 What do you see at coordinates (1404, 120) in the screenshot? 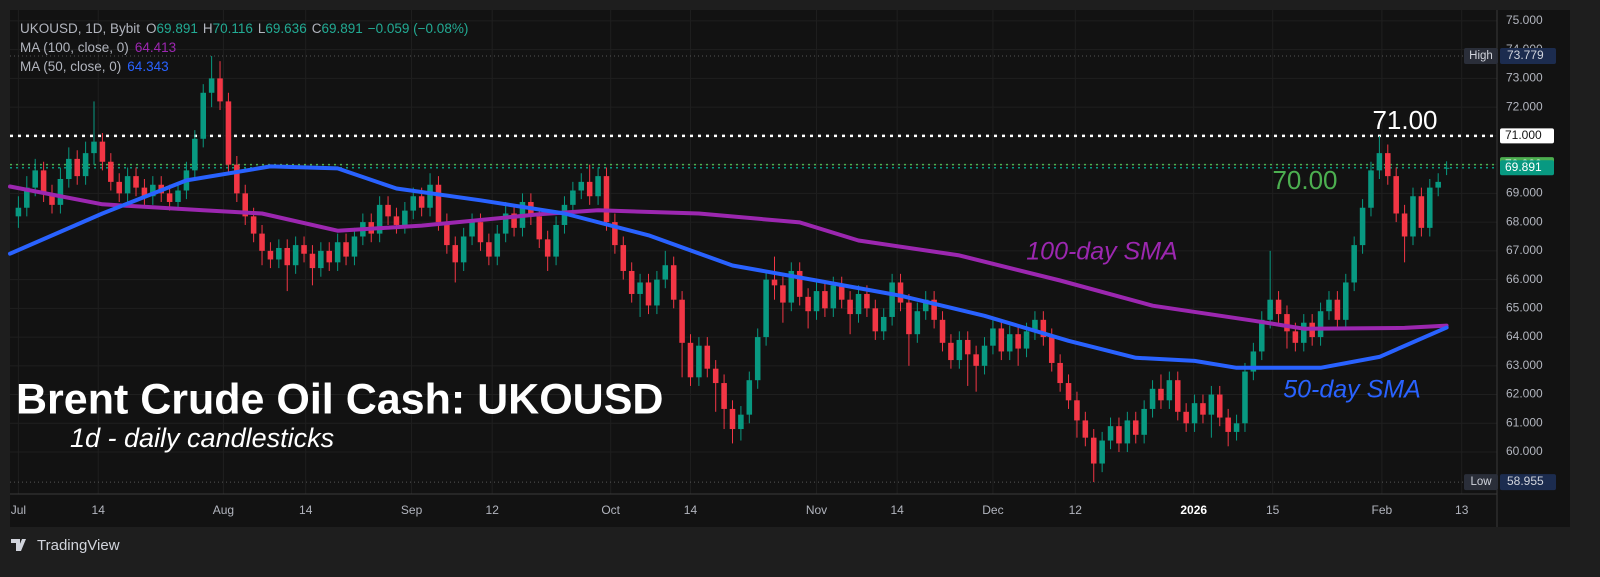
I see `level-annotation: 71.00` at bounding box center [1404, 120].